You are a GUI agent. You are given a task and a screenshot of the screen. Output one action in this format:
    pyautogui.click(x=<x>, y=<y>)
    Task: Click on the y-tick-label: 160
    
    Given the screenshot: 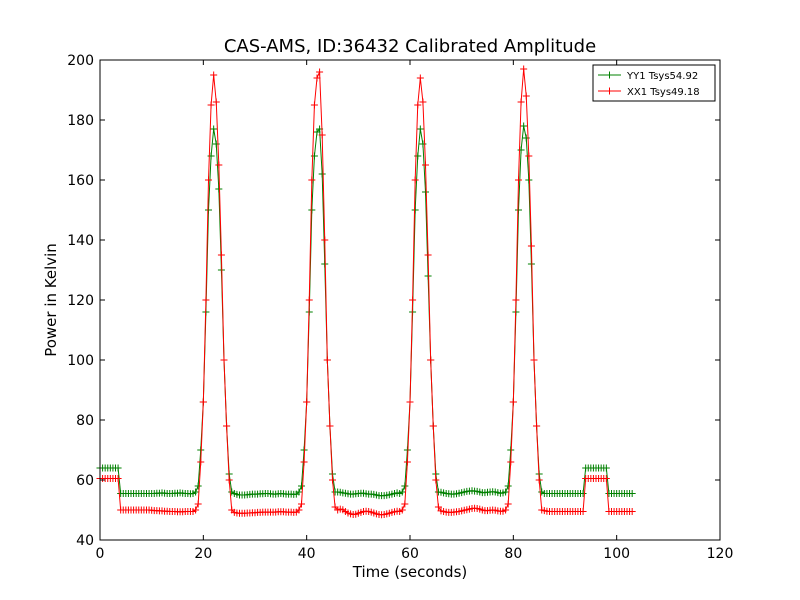 What is the action you would take?
    pyautogui.click(x=80, y=181)
    